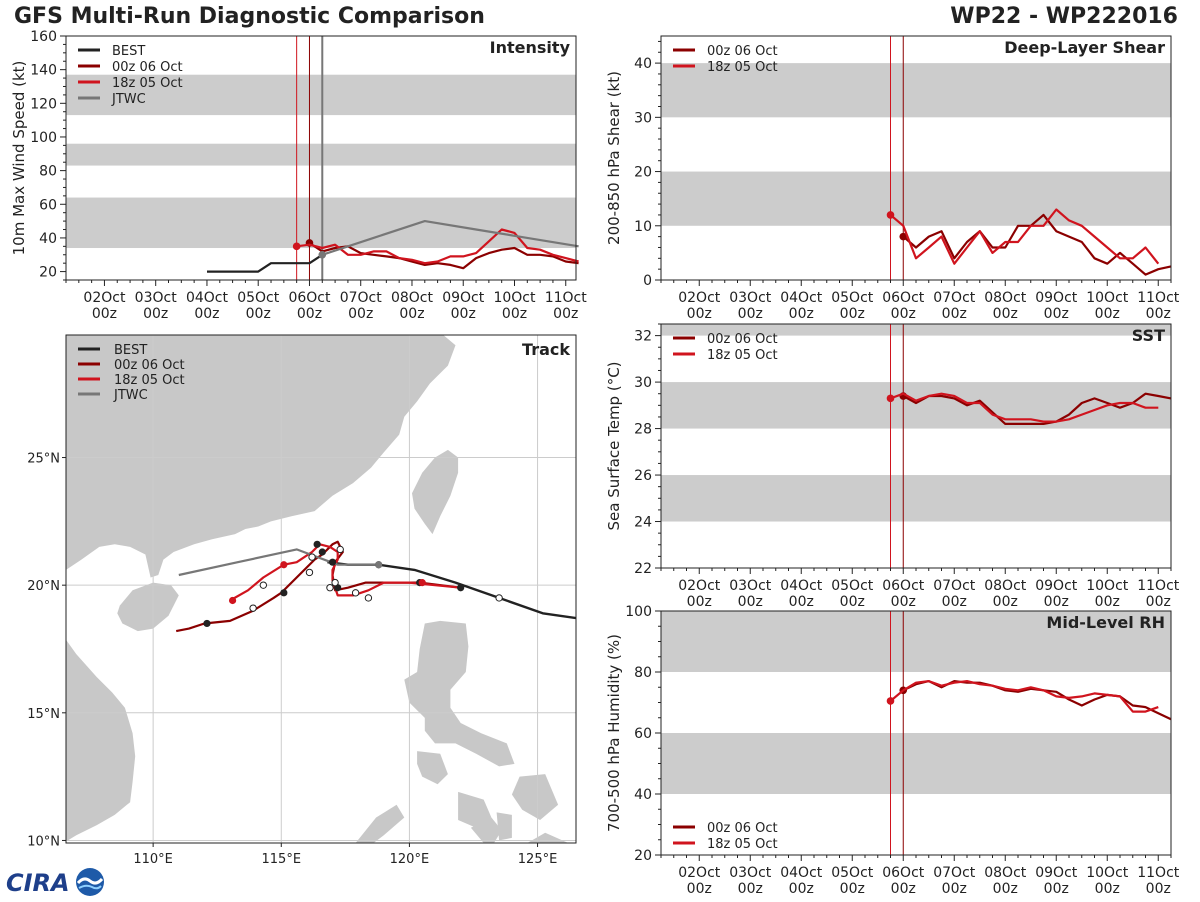 Image resolution: width=1200 pixels, height=902 pixels. What do you see at coordinates (614, 733) in the screenshot?
I see `y-axis-label: 700-500 hPa Humidity (%)` at bounding box center [614, 733].